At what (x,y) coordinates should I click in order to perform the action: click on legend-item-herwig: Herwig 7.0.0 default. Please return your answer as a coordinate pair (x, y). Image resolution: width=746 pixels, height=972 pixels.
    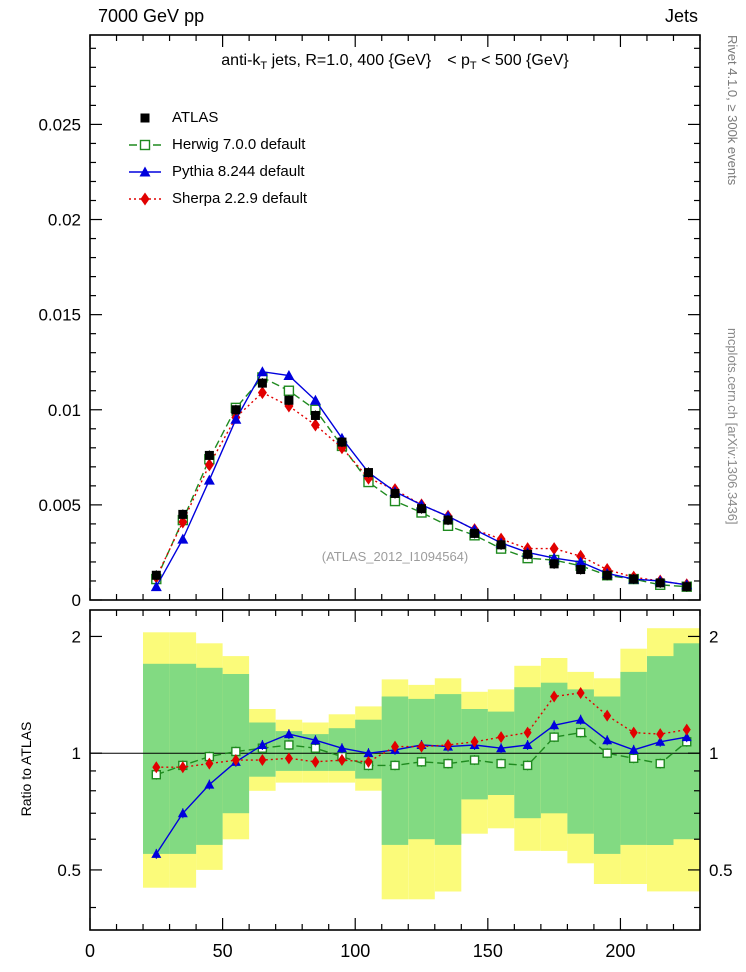
    Looking at the image, I should click on (217, 144).